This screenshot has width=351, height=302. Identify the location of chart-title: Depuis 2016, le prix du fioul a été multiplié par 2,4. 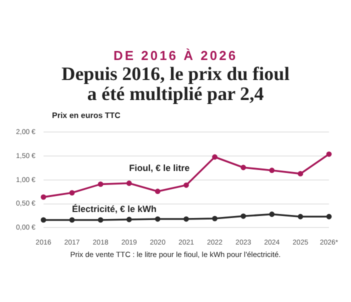
(175, 84).